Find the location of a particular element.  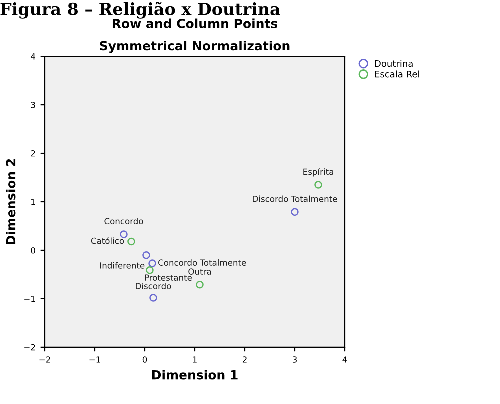

annotation: Espírita is located at coordinates (319, 172).